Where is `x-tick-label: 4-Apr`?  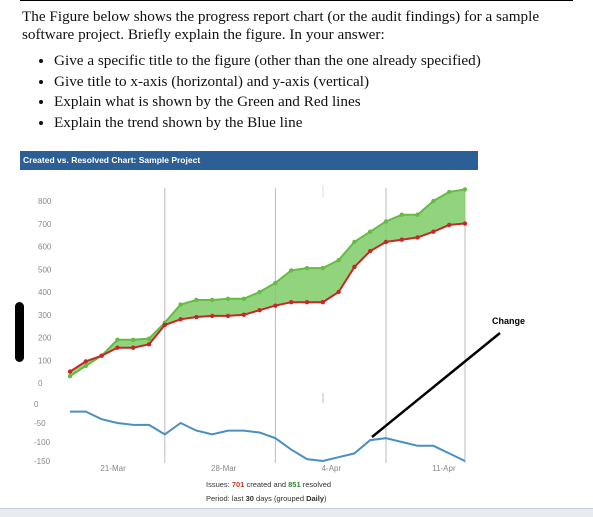
x-tick-label: 4-Apr is located at coordinates (332, 468).